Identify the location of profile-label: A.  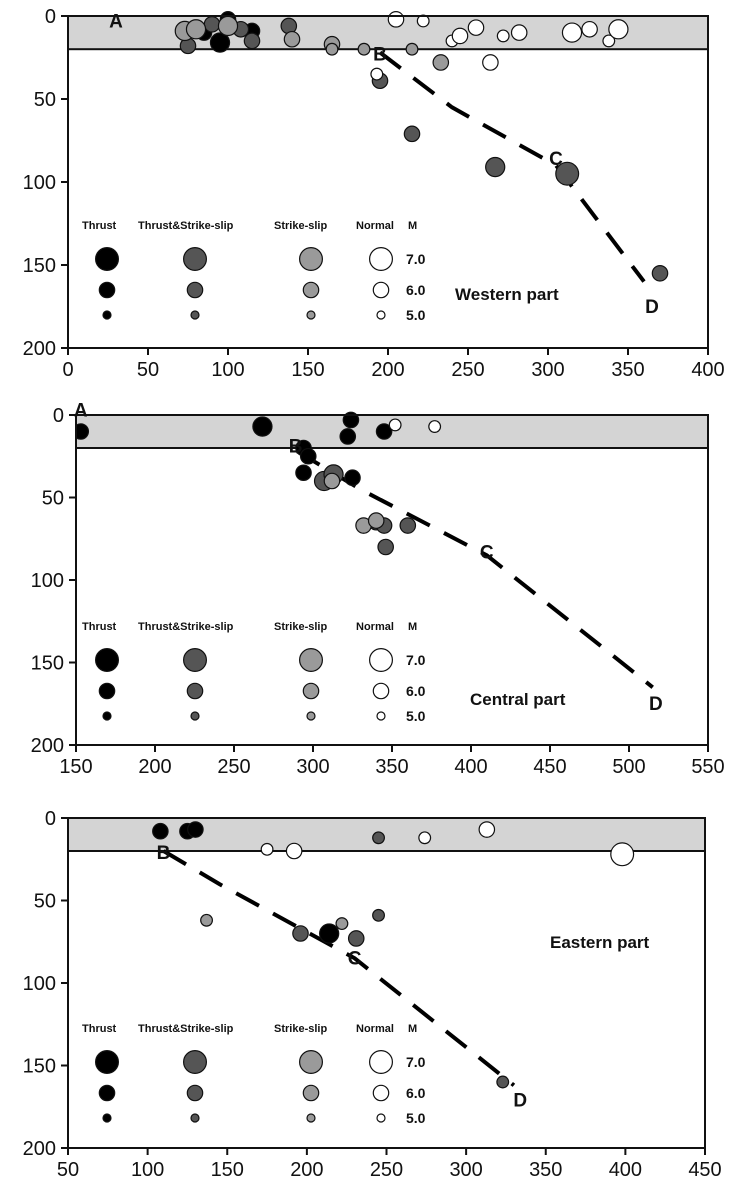
(116, 21).